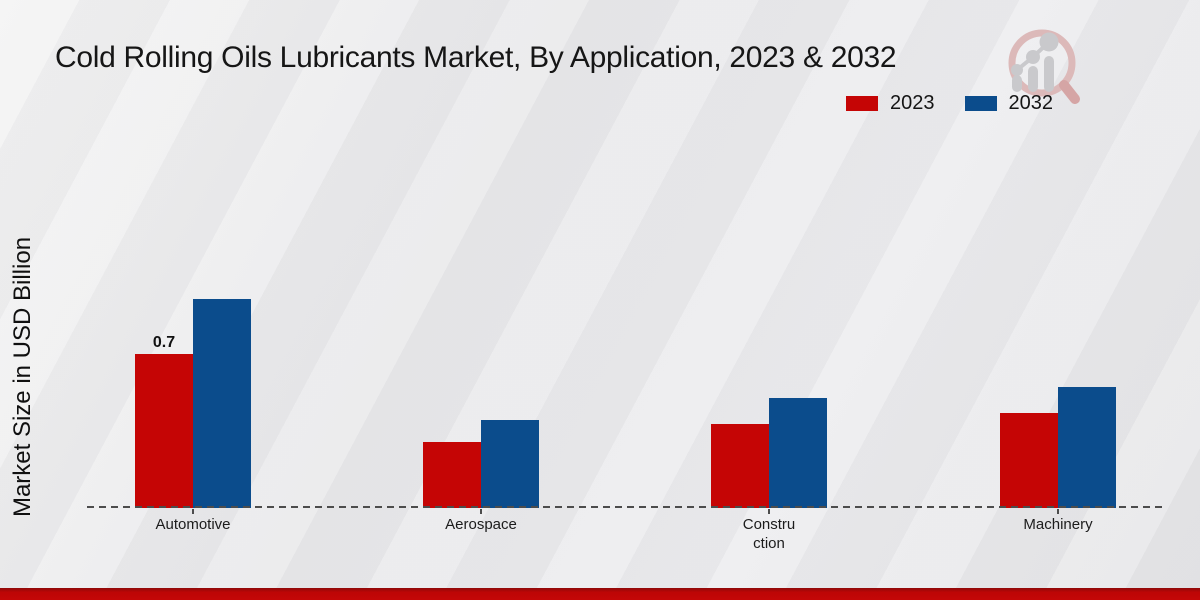 This screenshot has width=1200, height=600. I want to click on footer-accent-bar, so click(600, 594).